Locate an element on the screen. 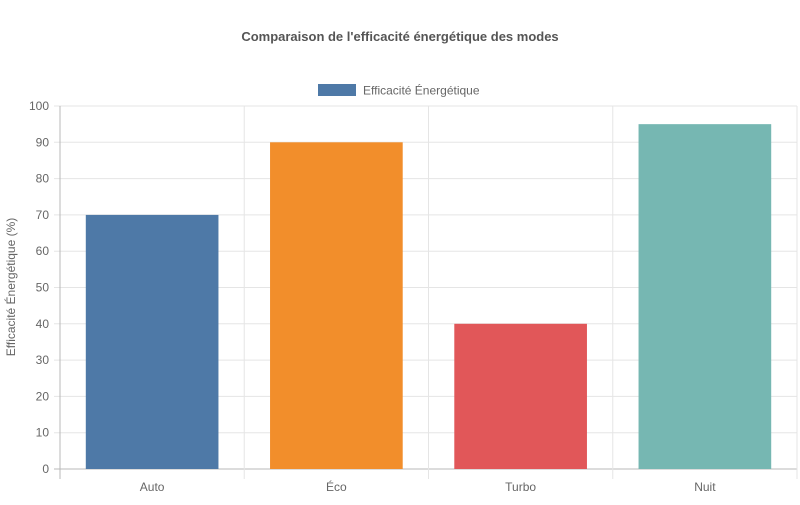 This screenshot has width=800, height=505. y-tick-label: 80 is located at coordinates (43, 179).